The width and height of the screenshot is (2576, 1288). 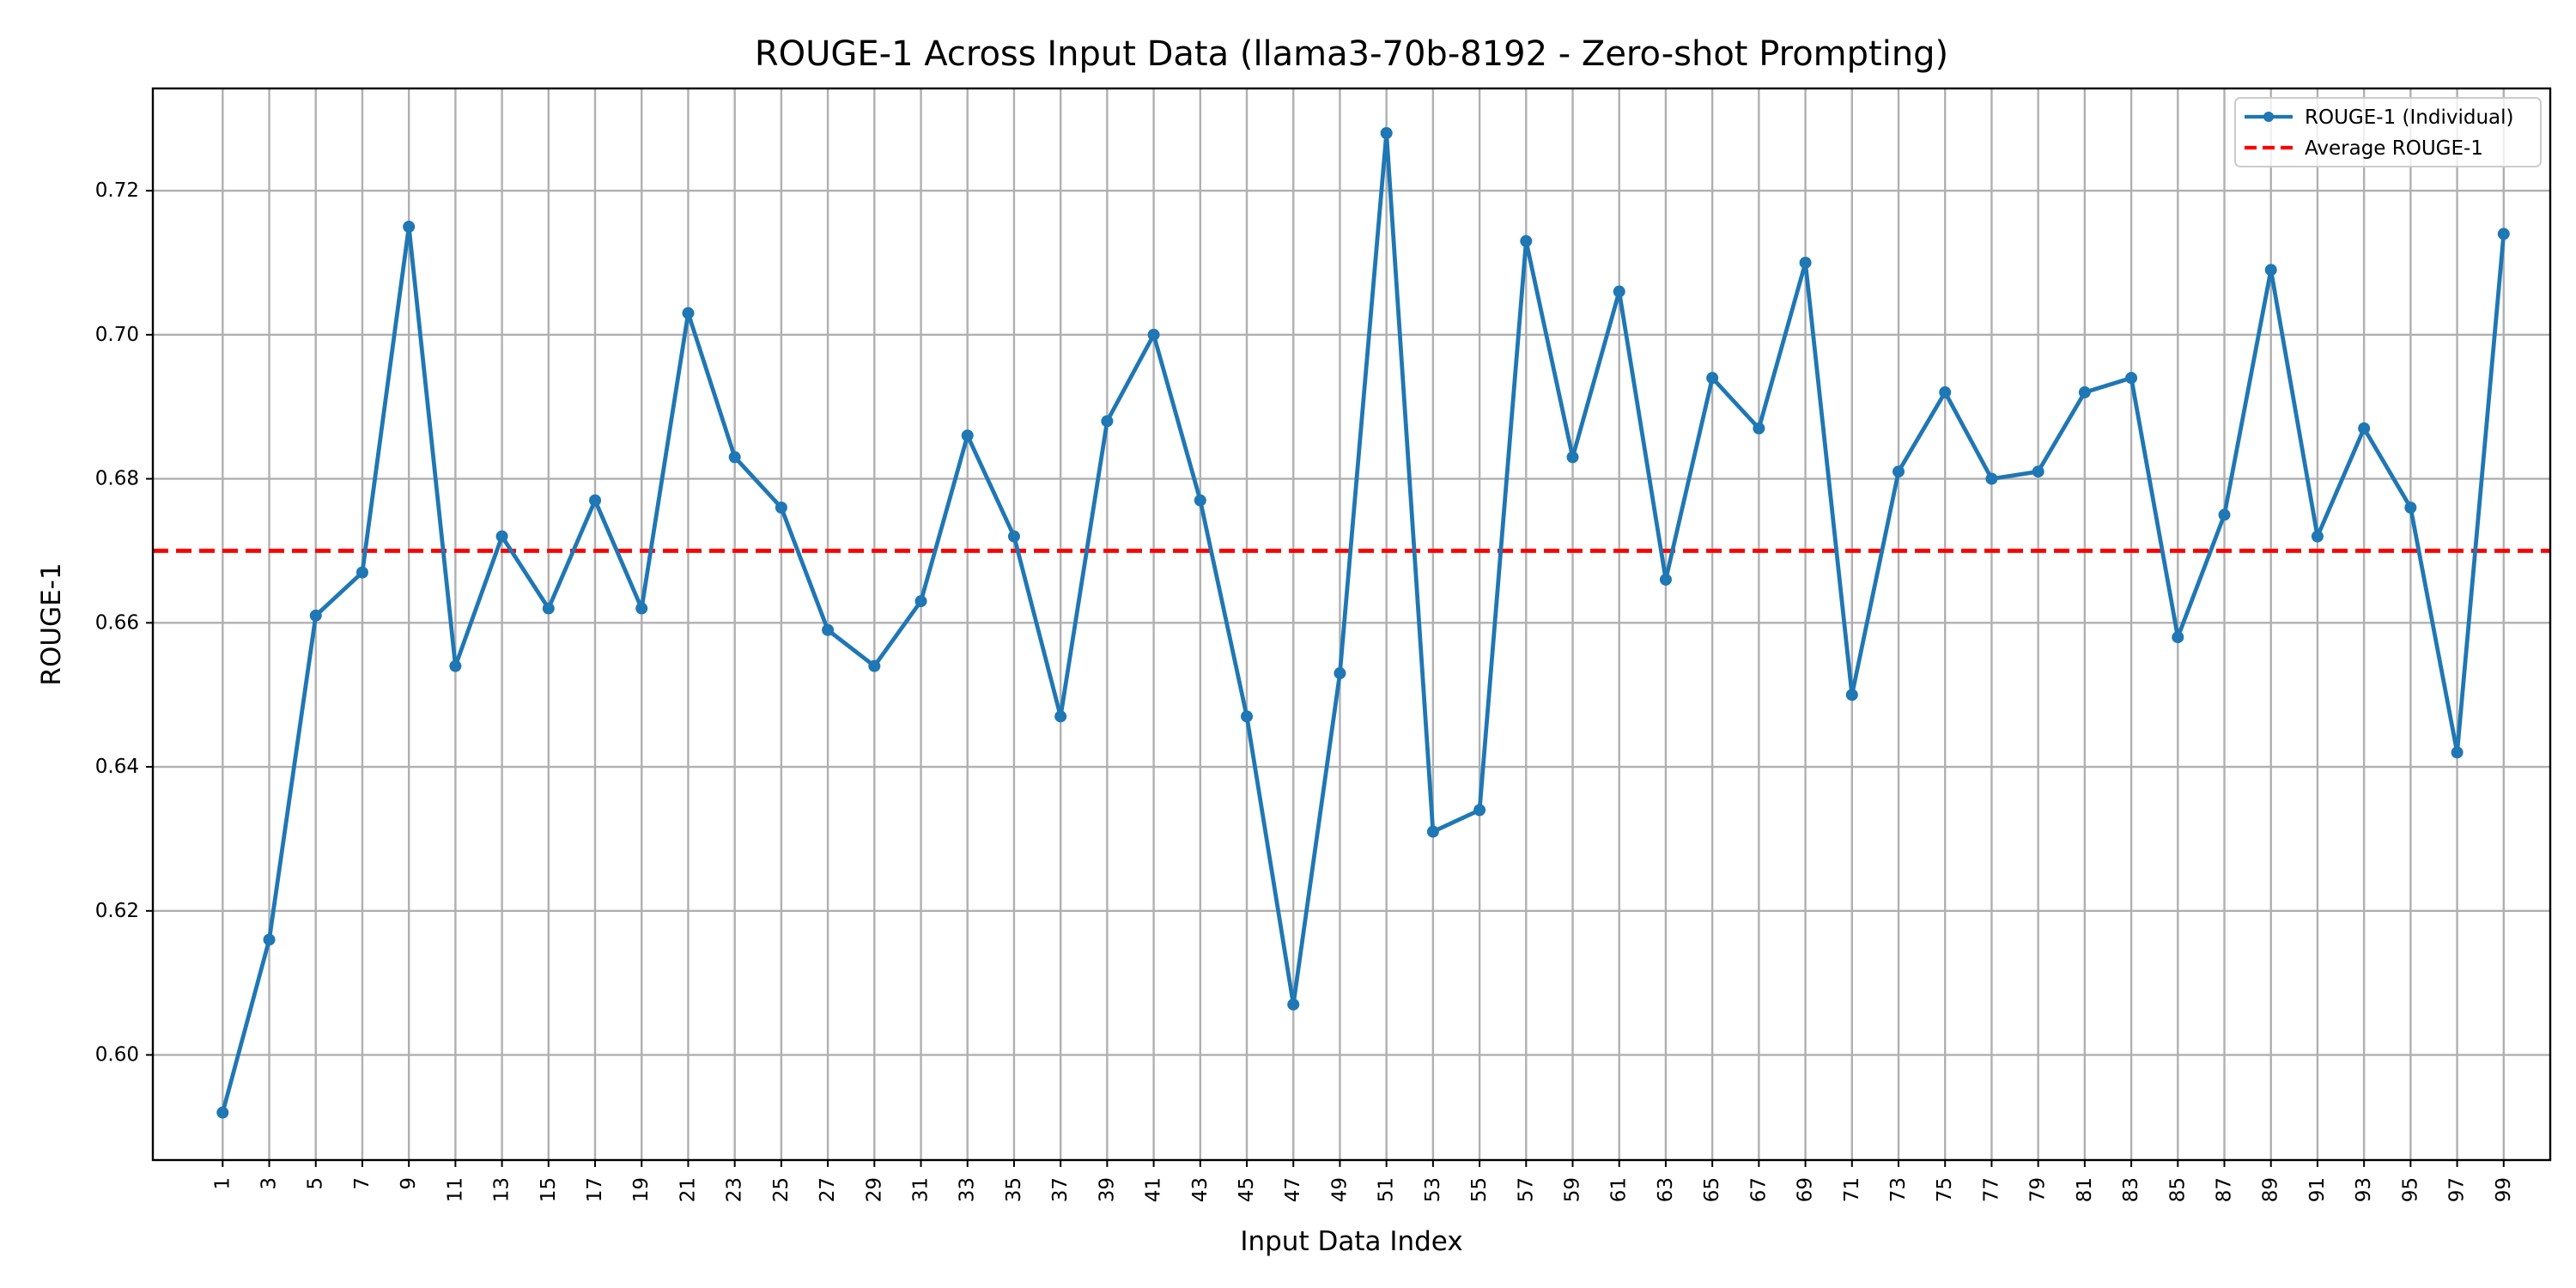 What do you see at coordinates (1945, 1189) in the screenshot?
I see `x-tick-label: 75` at bounding box center [1945, 1189].